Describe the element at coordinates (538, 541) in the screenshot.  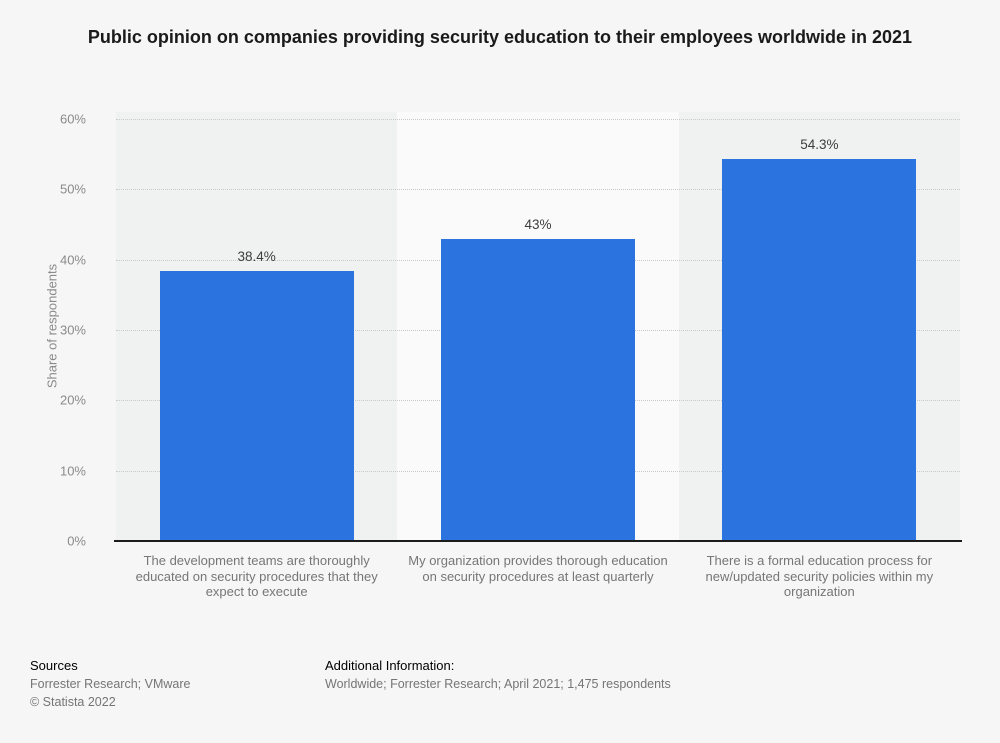
I see `x-axis-line` at that location.